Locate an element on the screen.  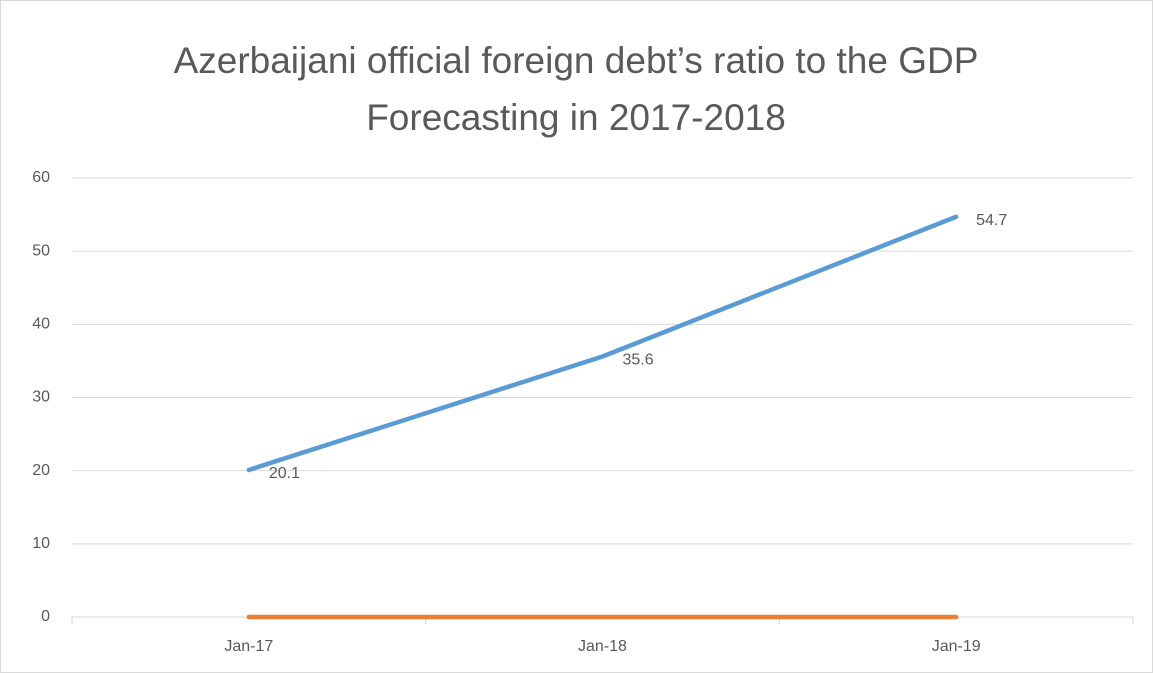
y-tick-label: 40 is located at coordinates (41, 324).